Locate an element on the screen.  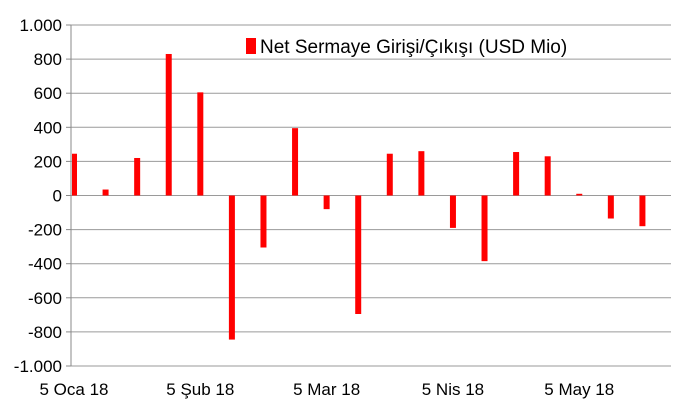
legend: Net Sermaye Girişi/Çıkışı (USD Mio) is located at coordinates (406, 47).